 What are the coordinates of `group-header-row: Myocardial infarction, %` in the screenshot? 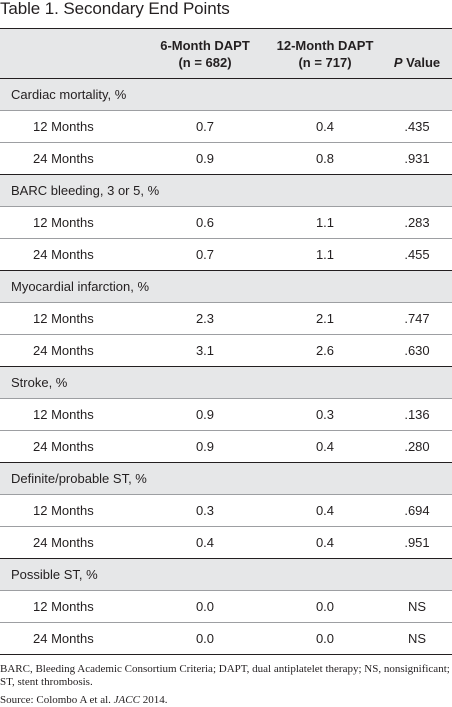 It's located at (226, 286).